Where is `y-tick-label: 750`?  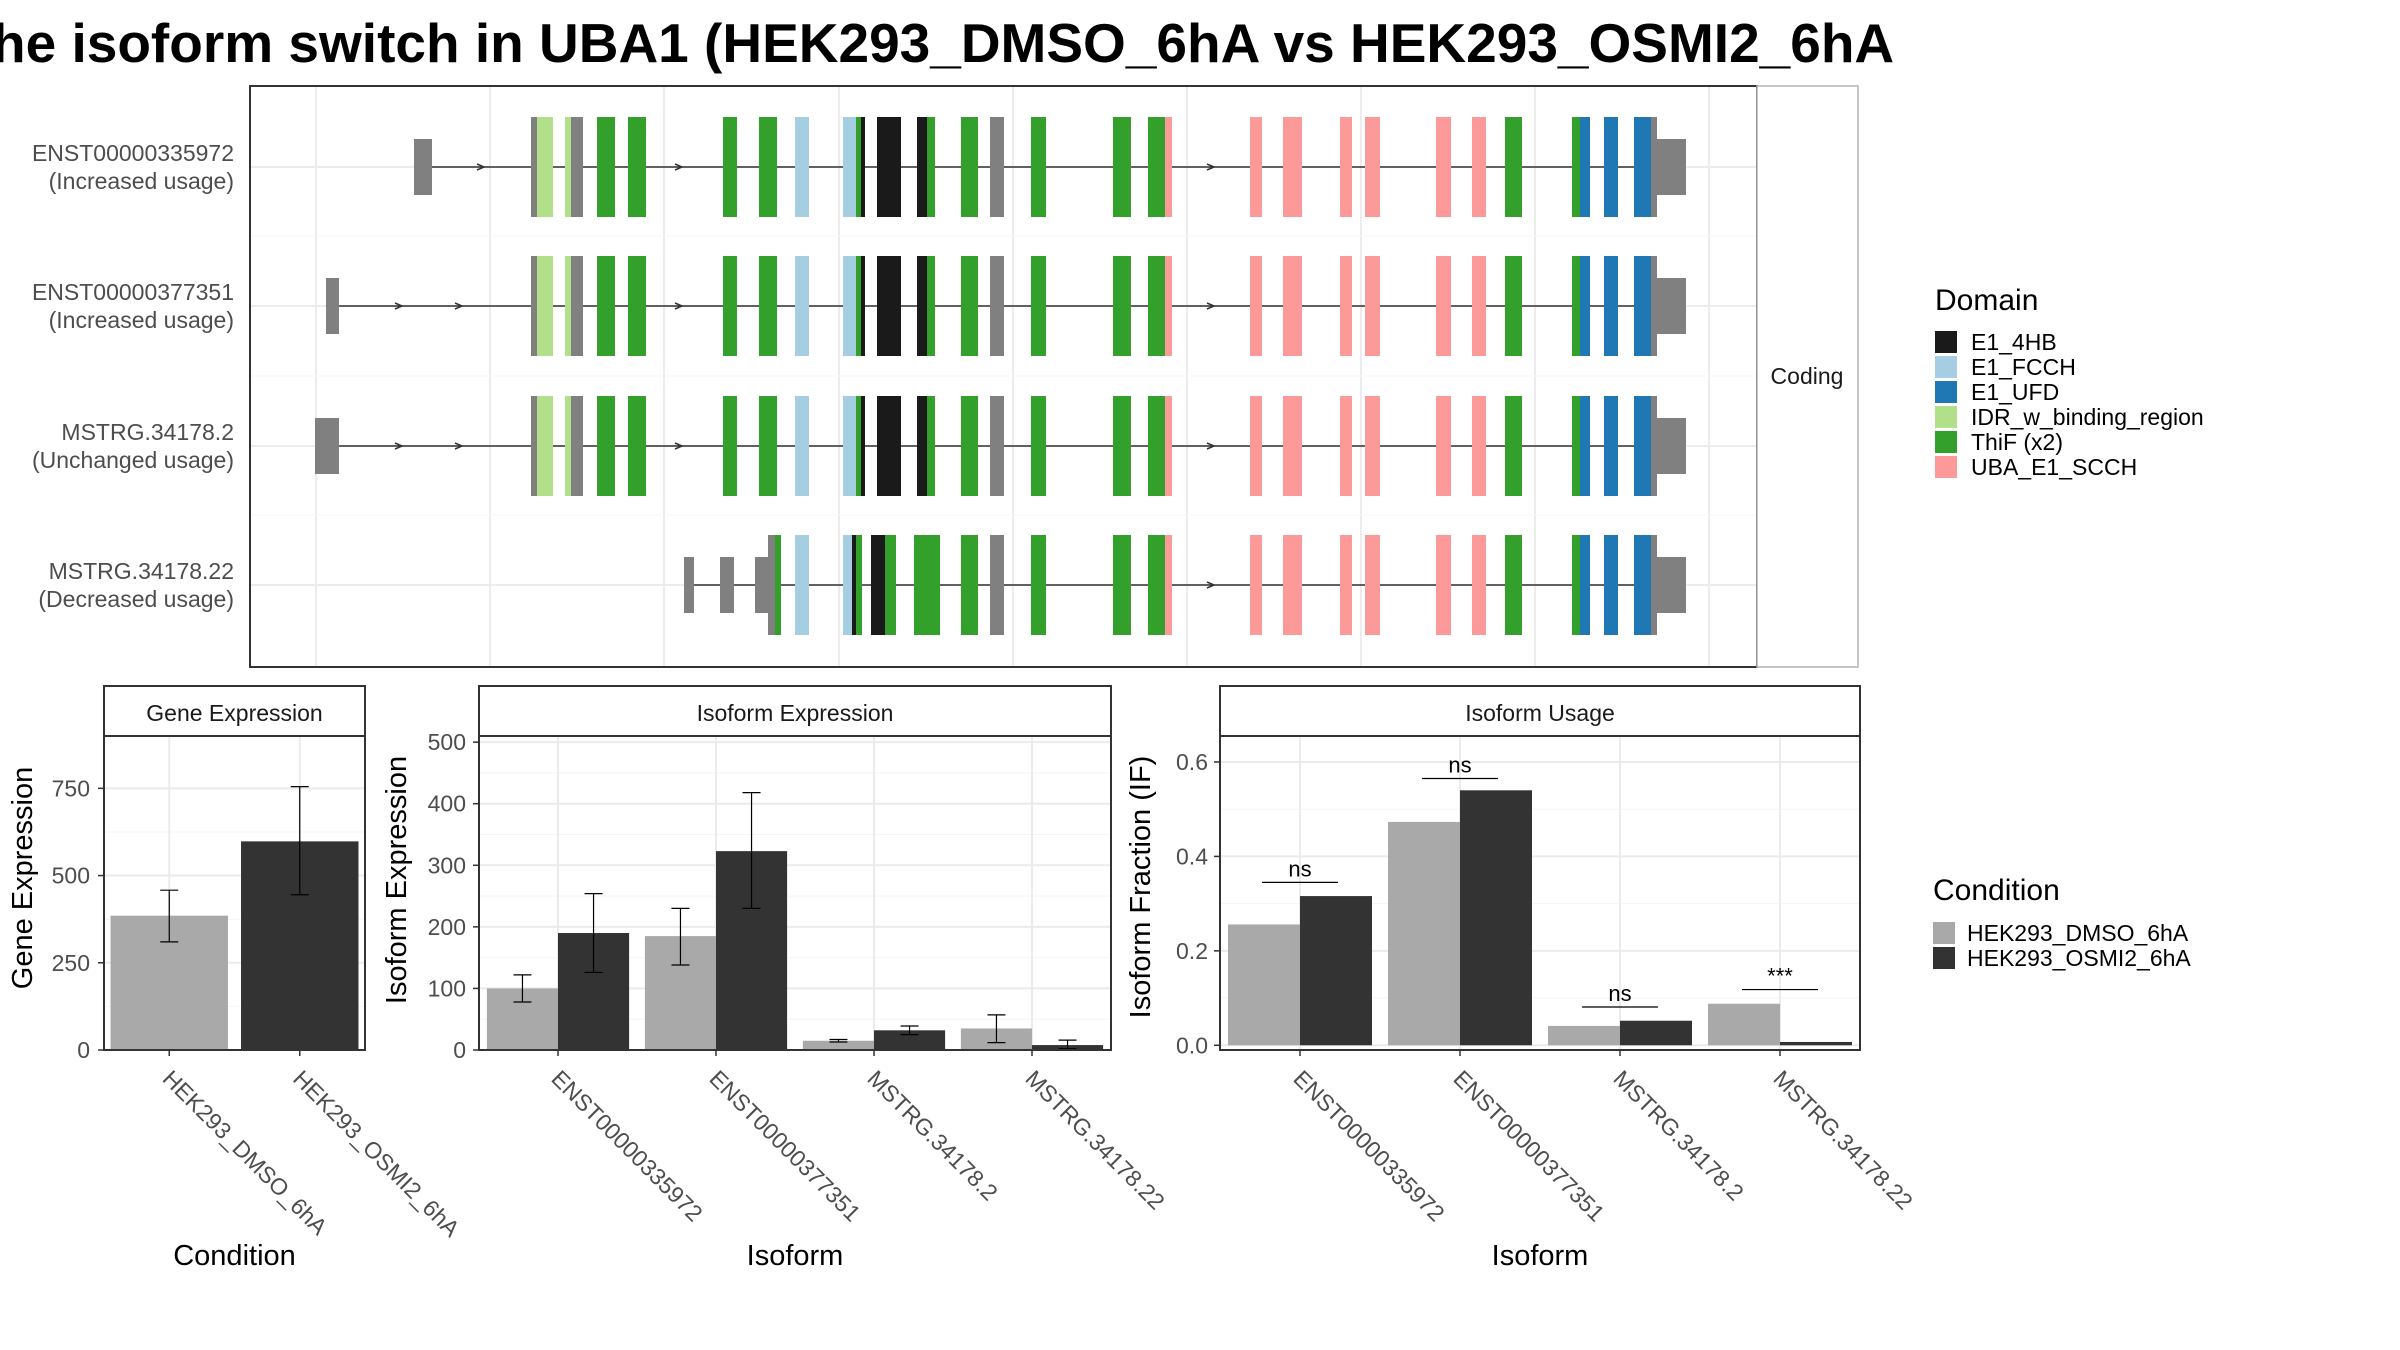
y-tick-label: 750 is located at coordinates (71, 788).